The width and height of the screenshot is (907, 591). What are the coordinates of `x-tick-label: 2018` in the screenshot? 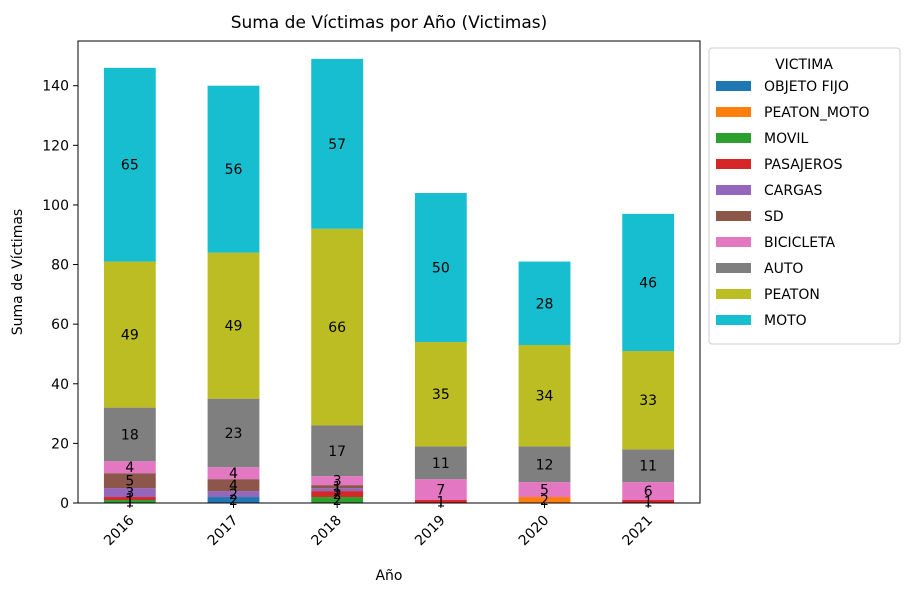 It's located at (326, 531).